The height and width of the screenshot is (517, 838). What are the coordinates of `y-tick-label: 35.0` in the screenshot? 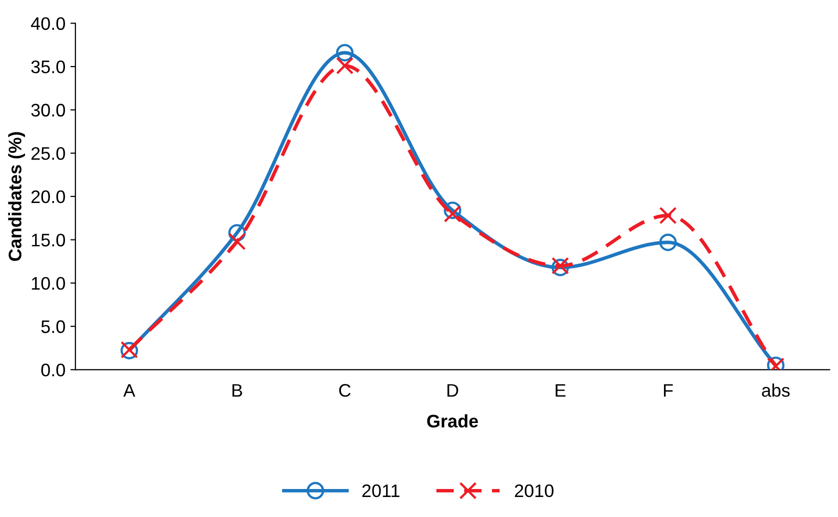 It's located at (48, 67).